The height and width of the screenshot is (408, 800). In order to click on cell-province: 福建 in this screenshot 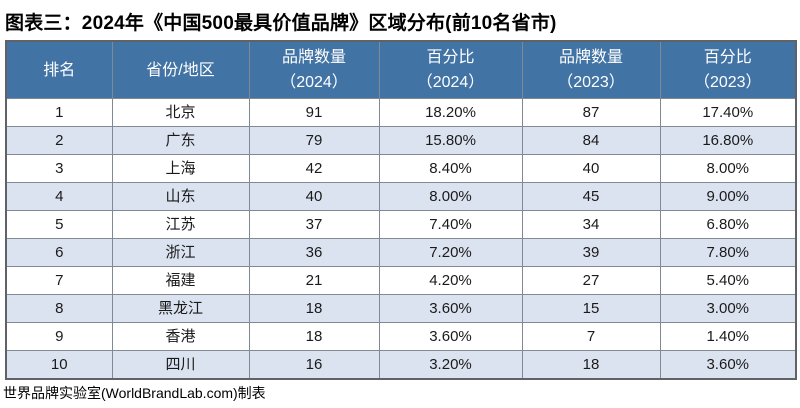, I will do `click(180, 280)`.